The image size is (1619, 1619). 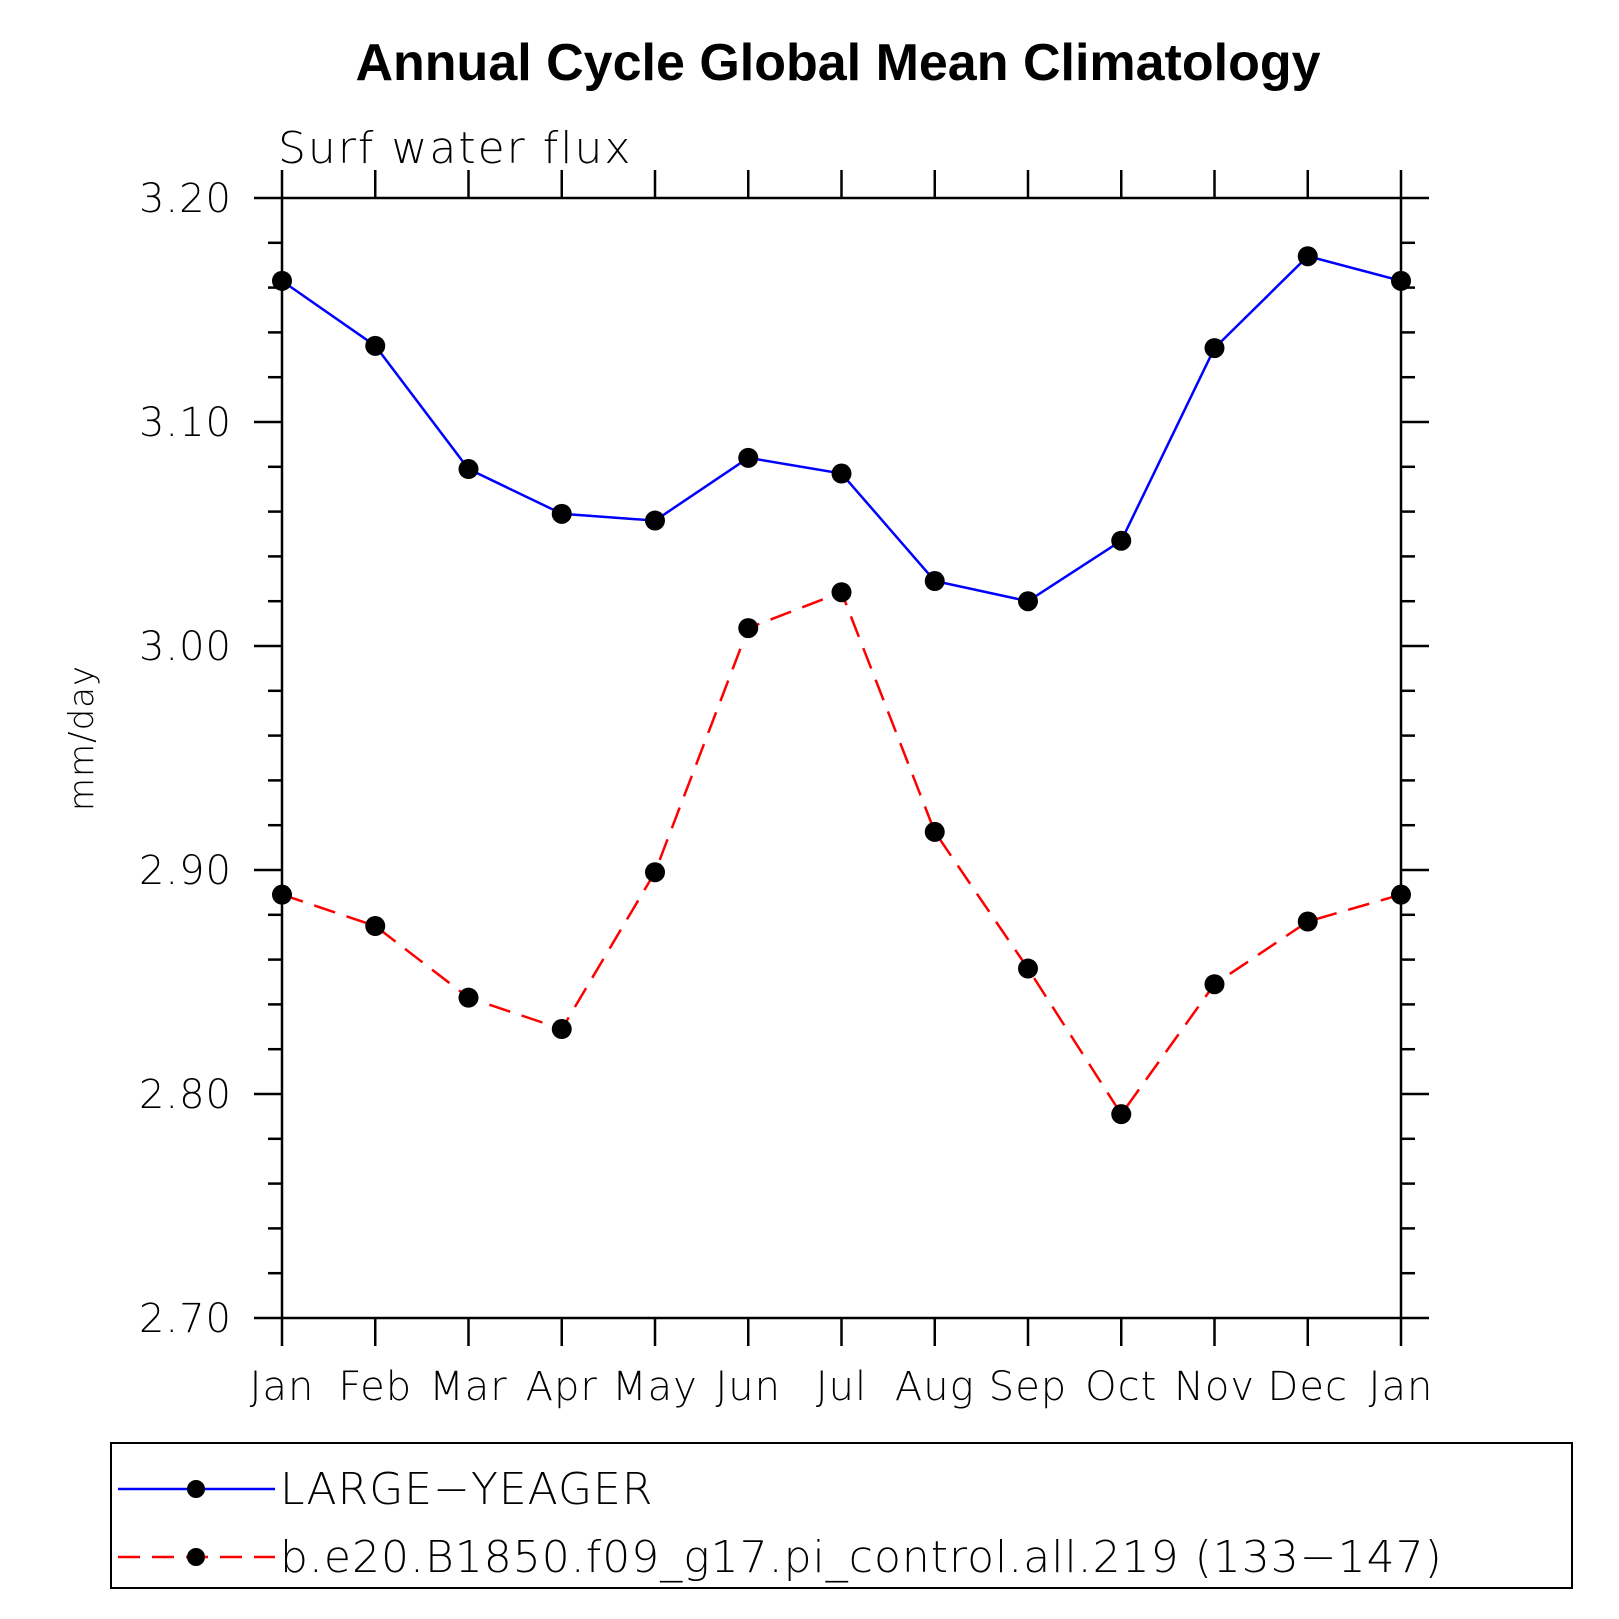 What do you see at coordinates (375, 1387) in the screenshot?
I see `x-tick-label: Feb` at bounding box center [375, 1387].